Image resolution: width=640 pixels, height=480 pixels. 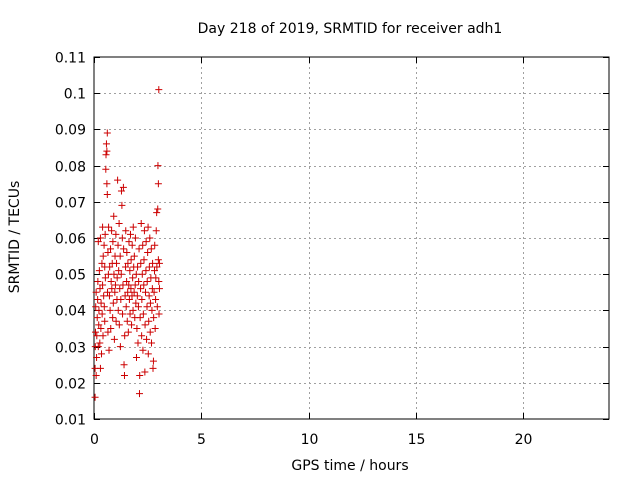 I want to click on y-tick-label: 0.02, so click(x=70, y=385).